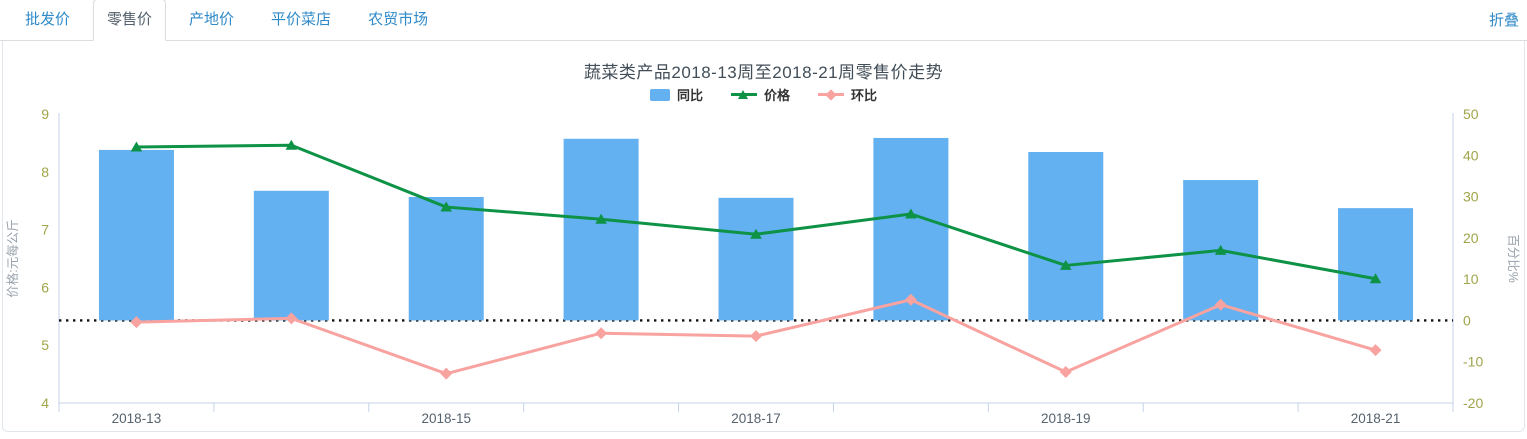 This screenshot has height=439, width=1527. Describe the element at coordinates (301, 19) in the screenshot. I see `tab-fair-price-shop: 平价菜店` at that location.